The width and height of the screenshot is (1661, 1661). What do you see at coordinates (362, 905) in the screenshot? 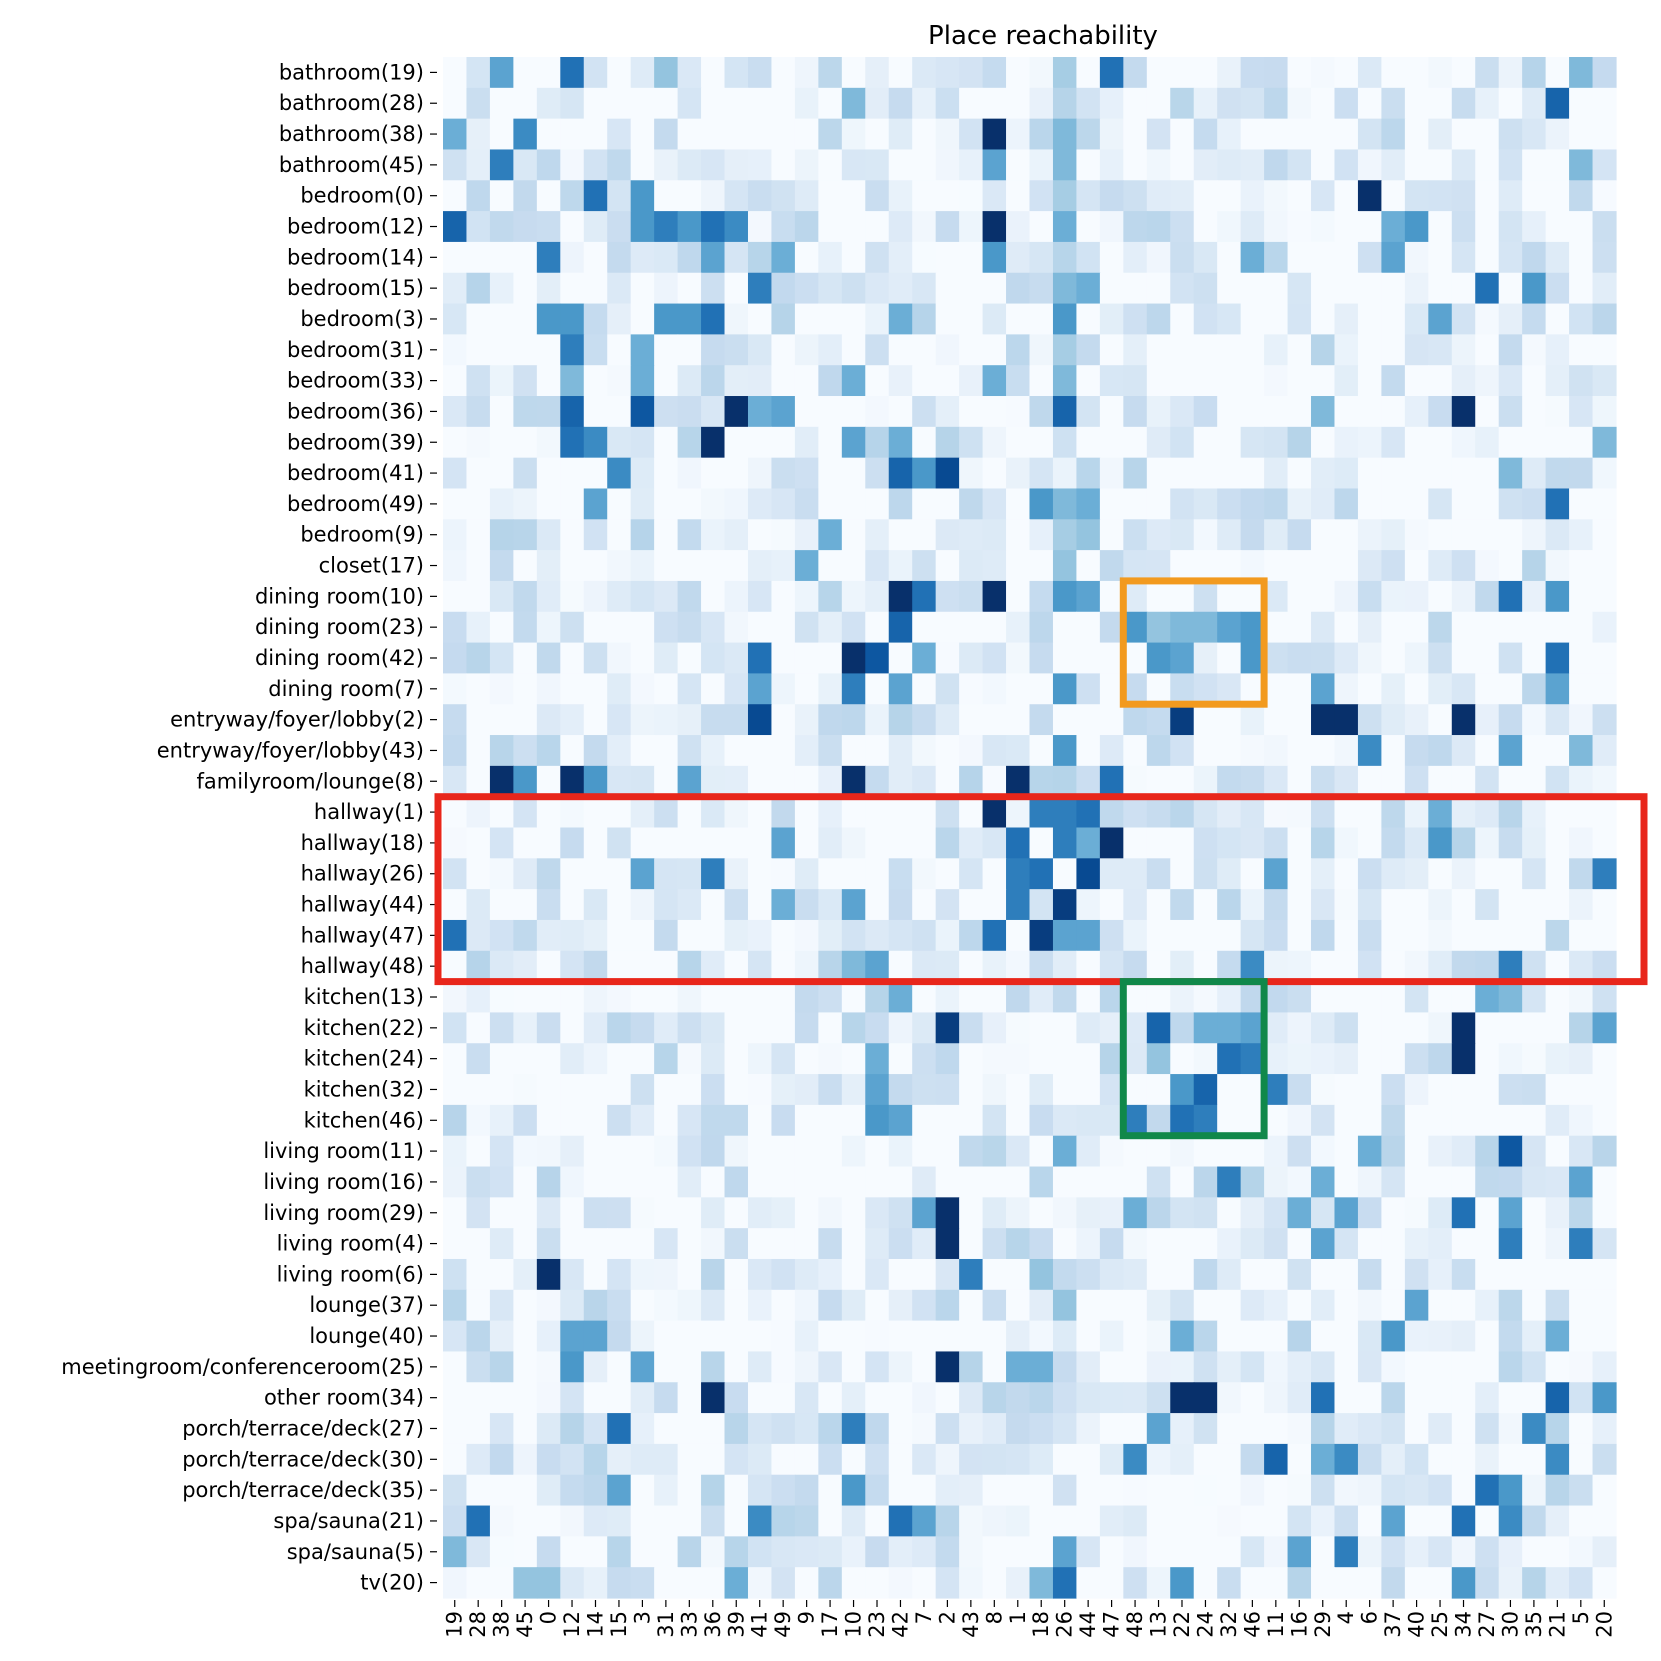
I see `row-tick-label: hallway(44)` at bounding box center [362, 905].